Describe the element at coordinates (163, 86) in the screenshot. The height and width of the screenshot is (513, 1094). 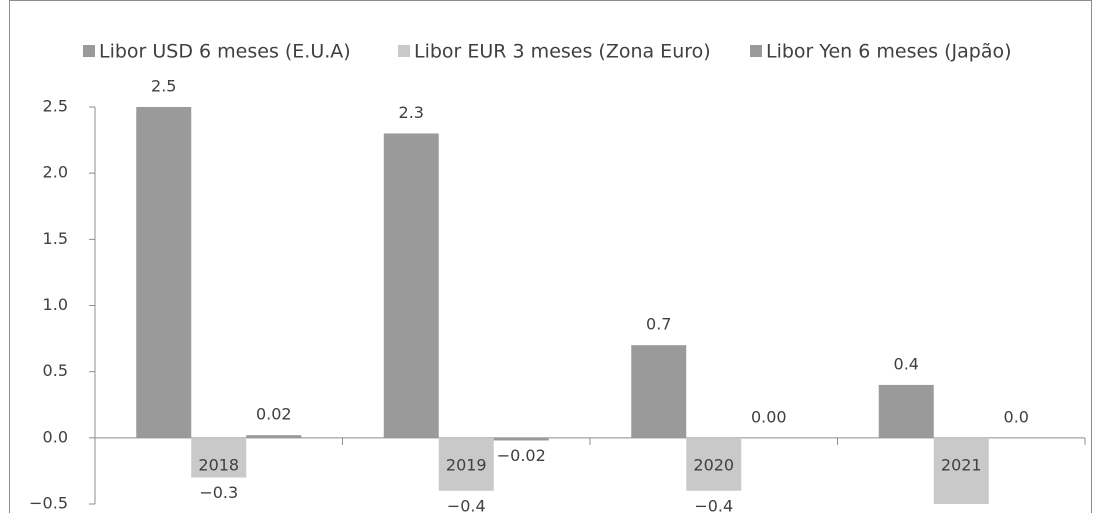
I see `data-label: 2.5` at that location.